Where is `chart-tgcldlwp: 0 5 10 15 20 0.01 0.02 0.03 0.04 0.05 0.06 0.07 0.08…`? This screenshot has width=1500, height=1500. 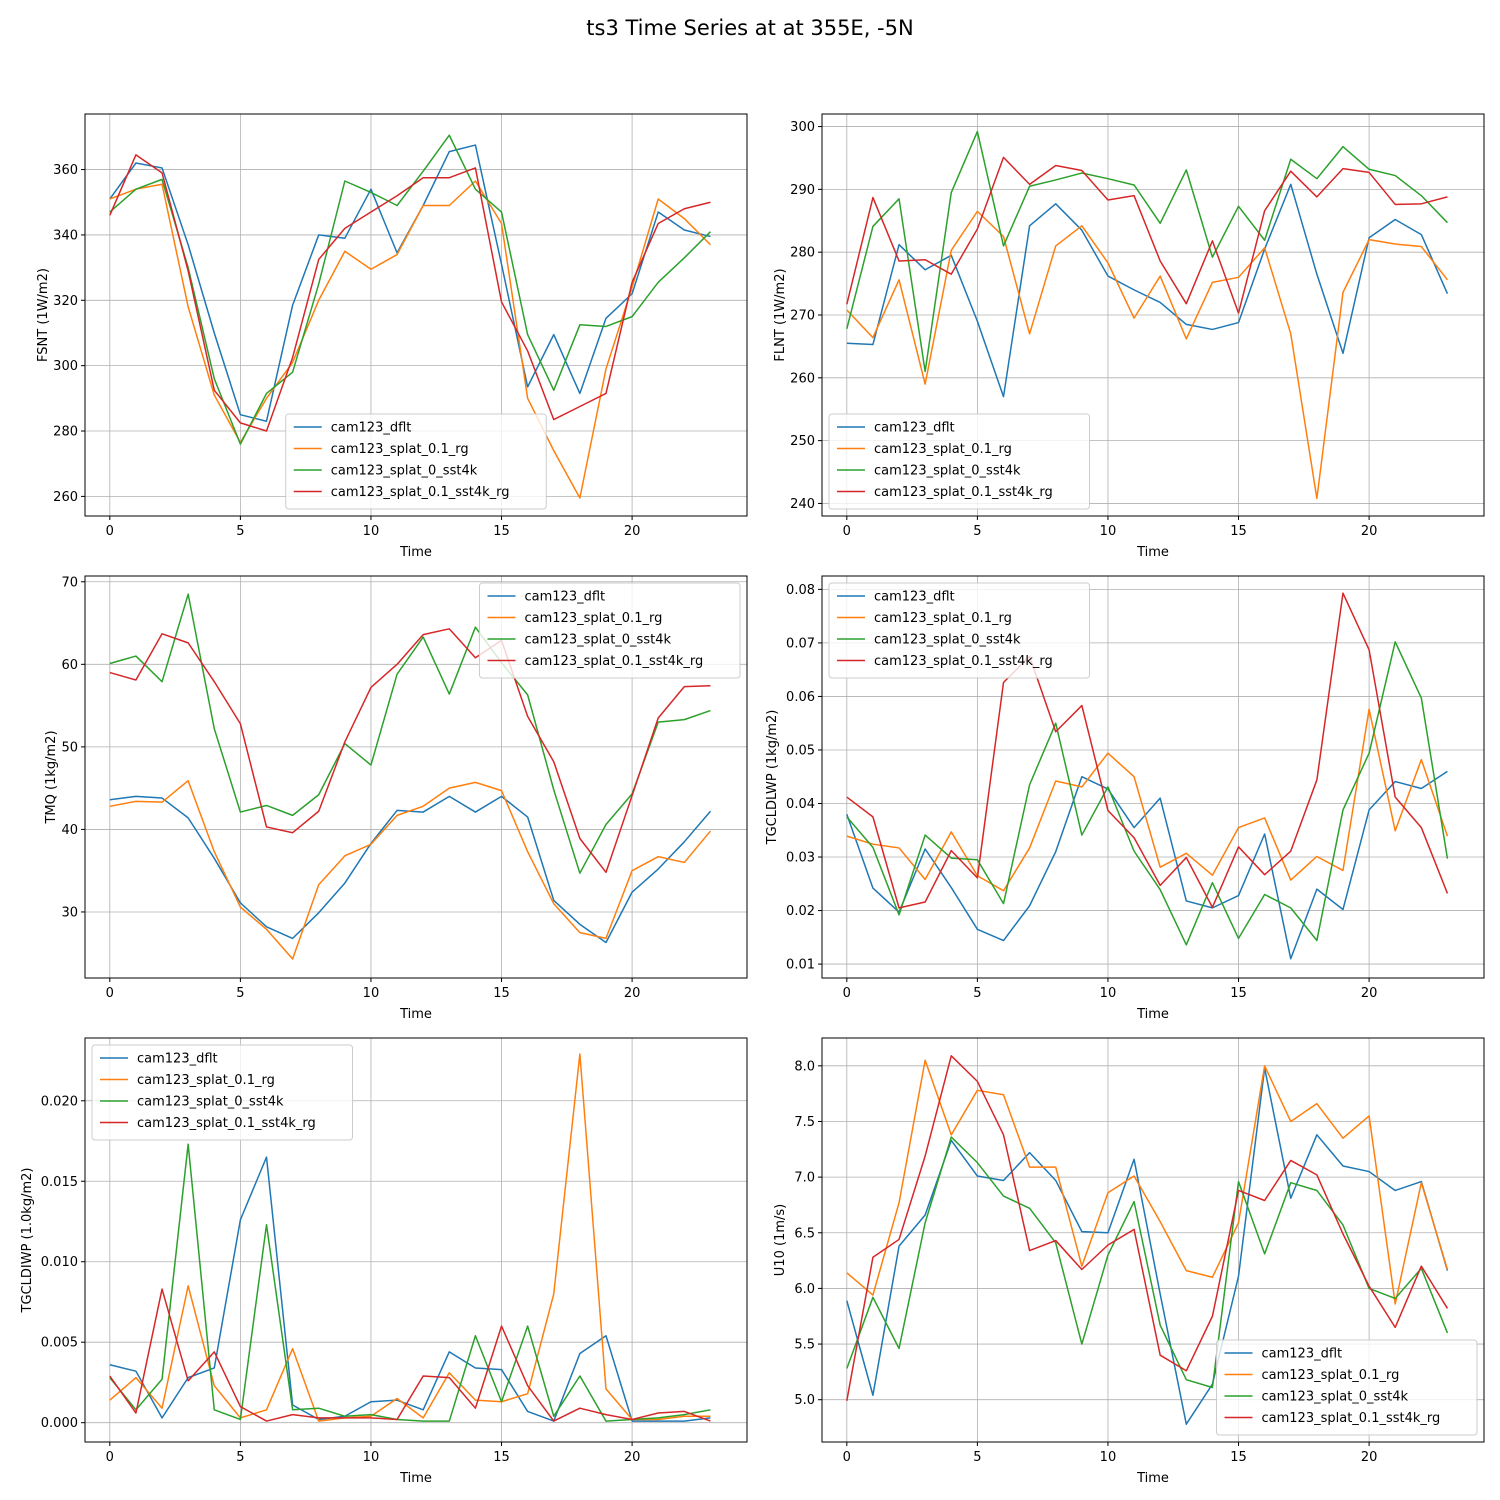
chart-tgcldlwp: 0 5 10 15 20 0.01 0.02 0.03 0.04 0.05 0.06 0.07 0.08… is located at coordinates (1125, 798).